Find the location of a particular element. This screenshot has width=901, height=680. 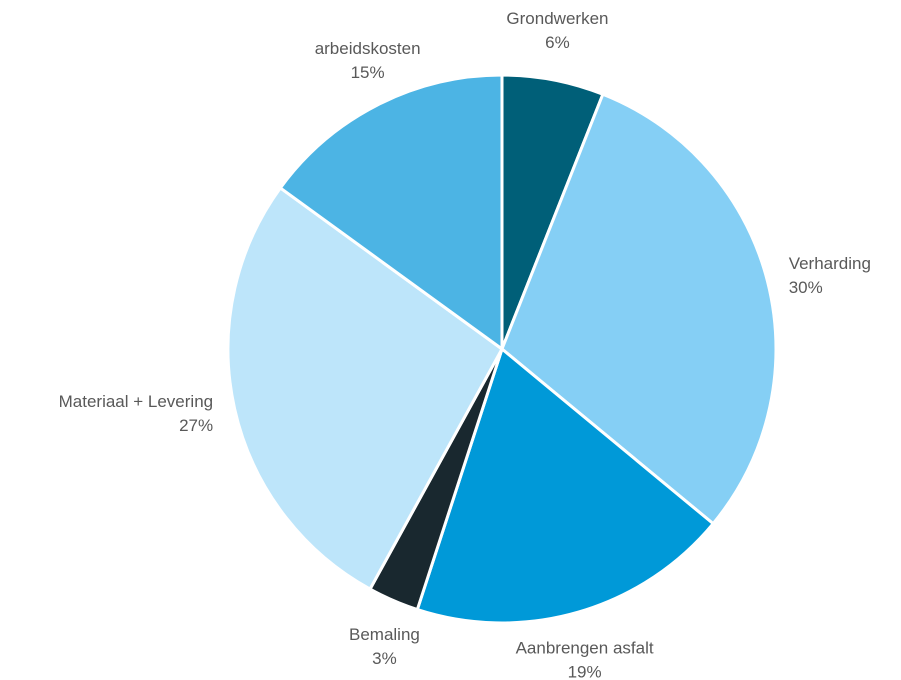

slice-value-label: 19% is located at coordinates (585, 671).